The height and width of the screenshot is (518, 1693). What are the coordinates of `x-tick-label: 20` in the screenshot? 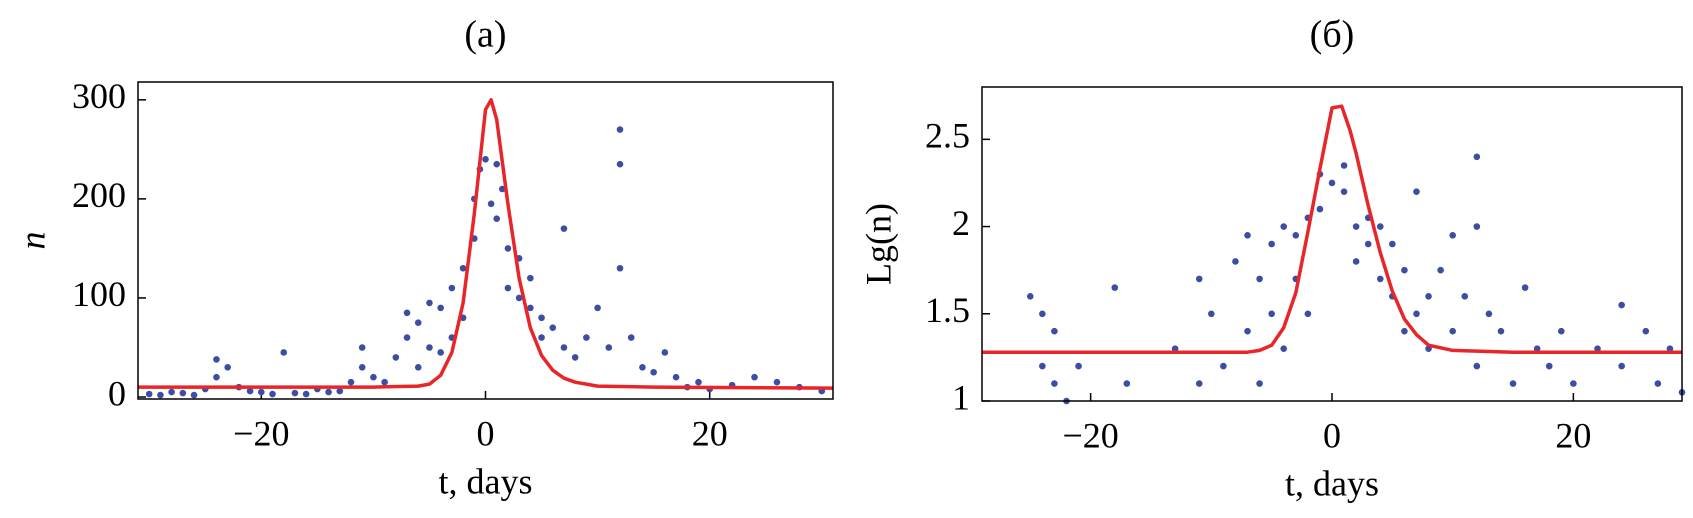 It's located at (1573, 435).